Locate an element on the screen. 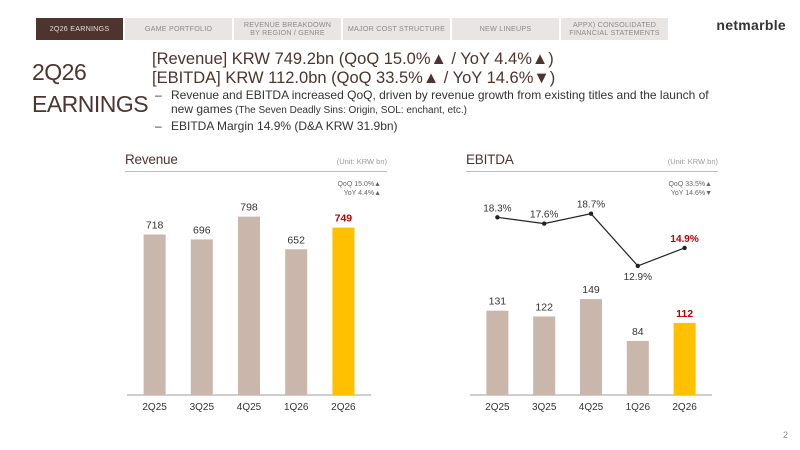  revenue-yoy: YoY 4.4%▲ is located at coordinates (362, 193).